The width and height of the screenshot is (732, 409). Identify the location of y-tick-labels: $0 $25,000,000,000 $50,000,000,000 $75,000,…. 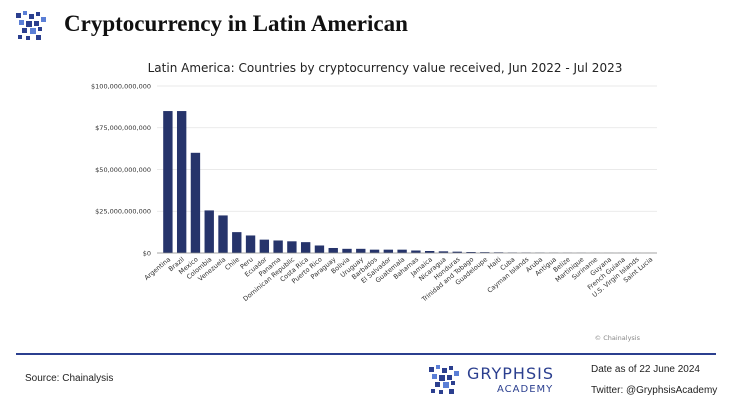
(121, 169).